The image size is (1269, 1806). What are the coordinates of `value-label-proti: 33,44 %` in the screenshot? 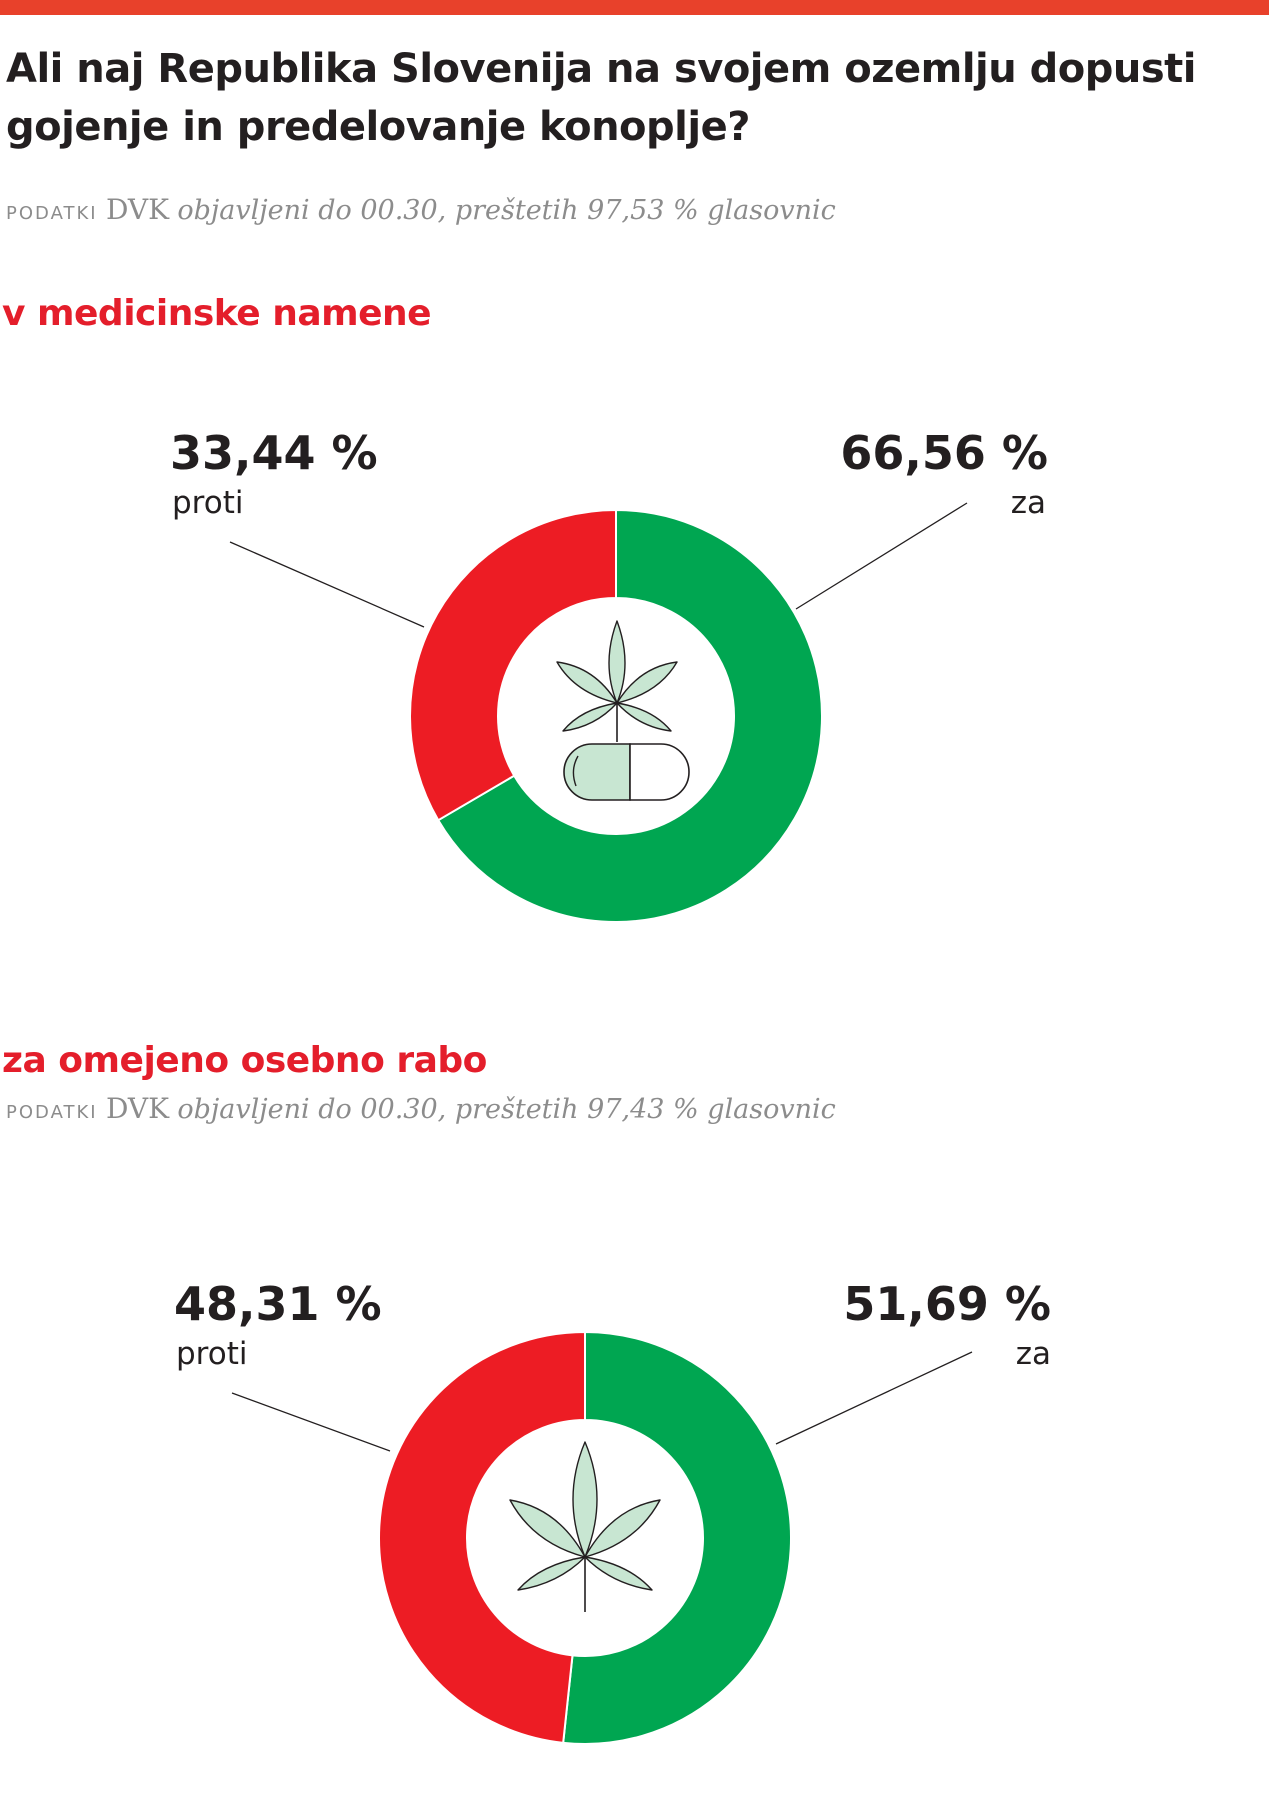 It's located at (274, 453).